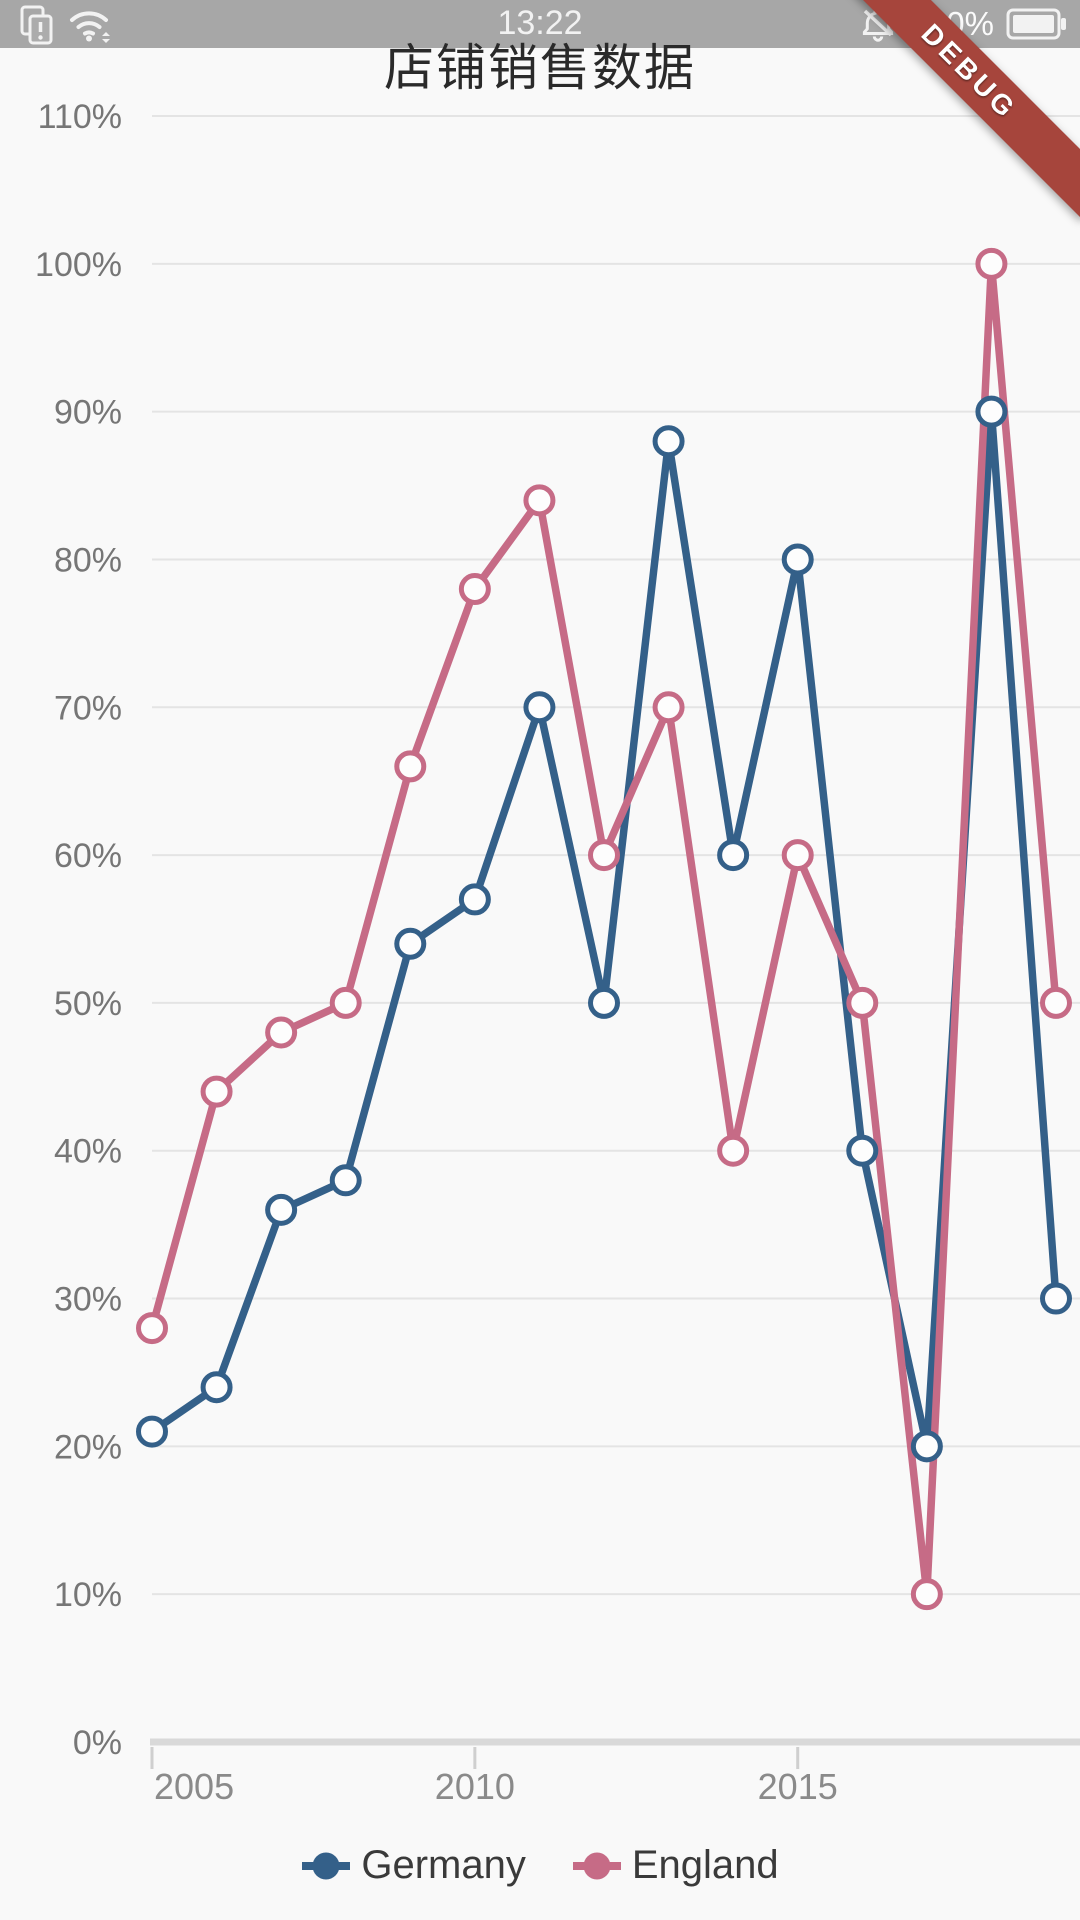 Image resolution: width=1080 pixels, height=1920 pixels. I want to click on data-point-germany-2005, so click(152, 1431).